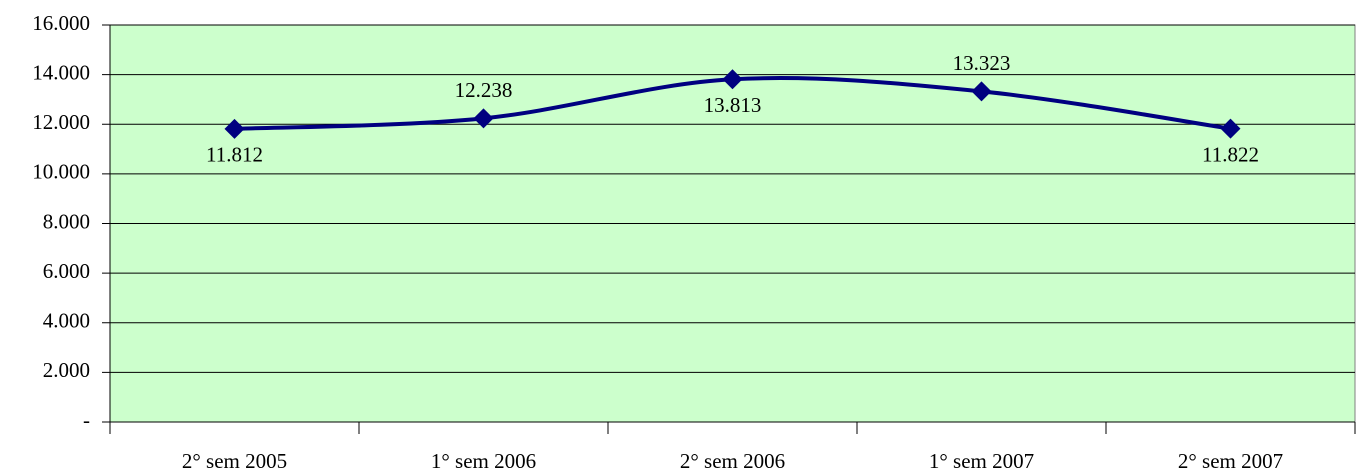 This screenshot has height=474, width=1356. Describe the element at coordinates (732, 461) in the screenshot. I see `x-tick-label: 2° sem 2006` at that location.